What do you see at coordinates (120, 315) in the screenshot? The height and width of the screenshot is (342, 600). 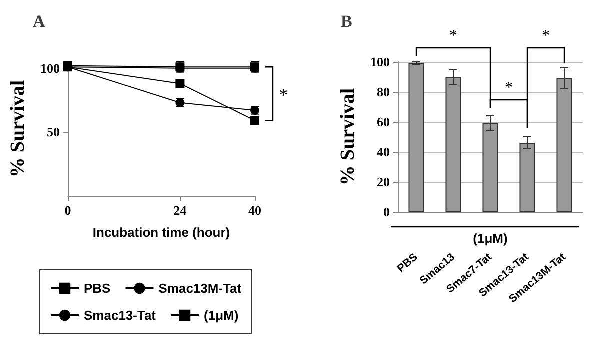 I see `legend-label: Smac13-Tat` at bounding box center [120, 315].